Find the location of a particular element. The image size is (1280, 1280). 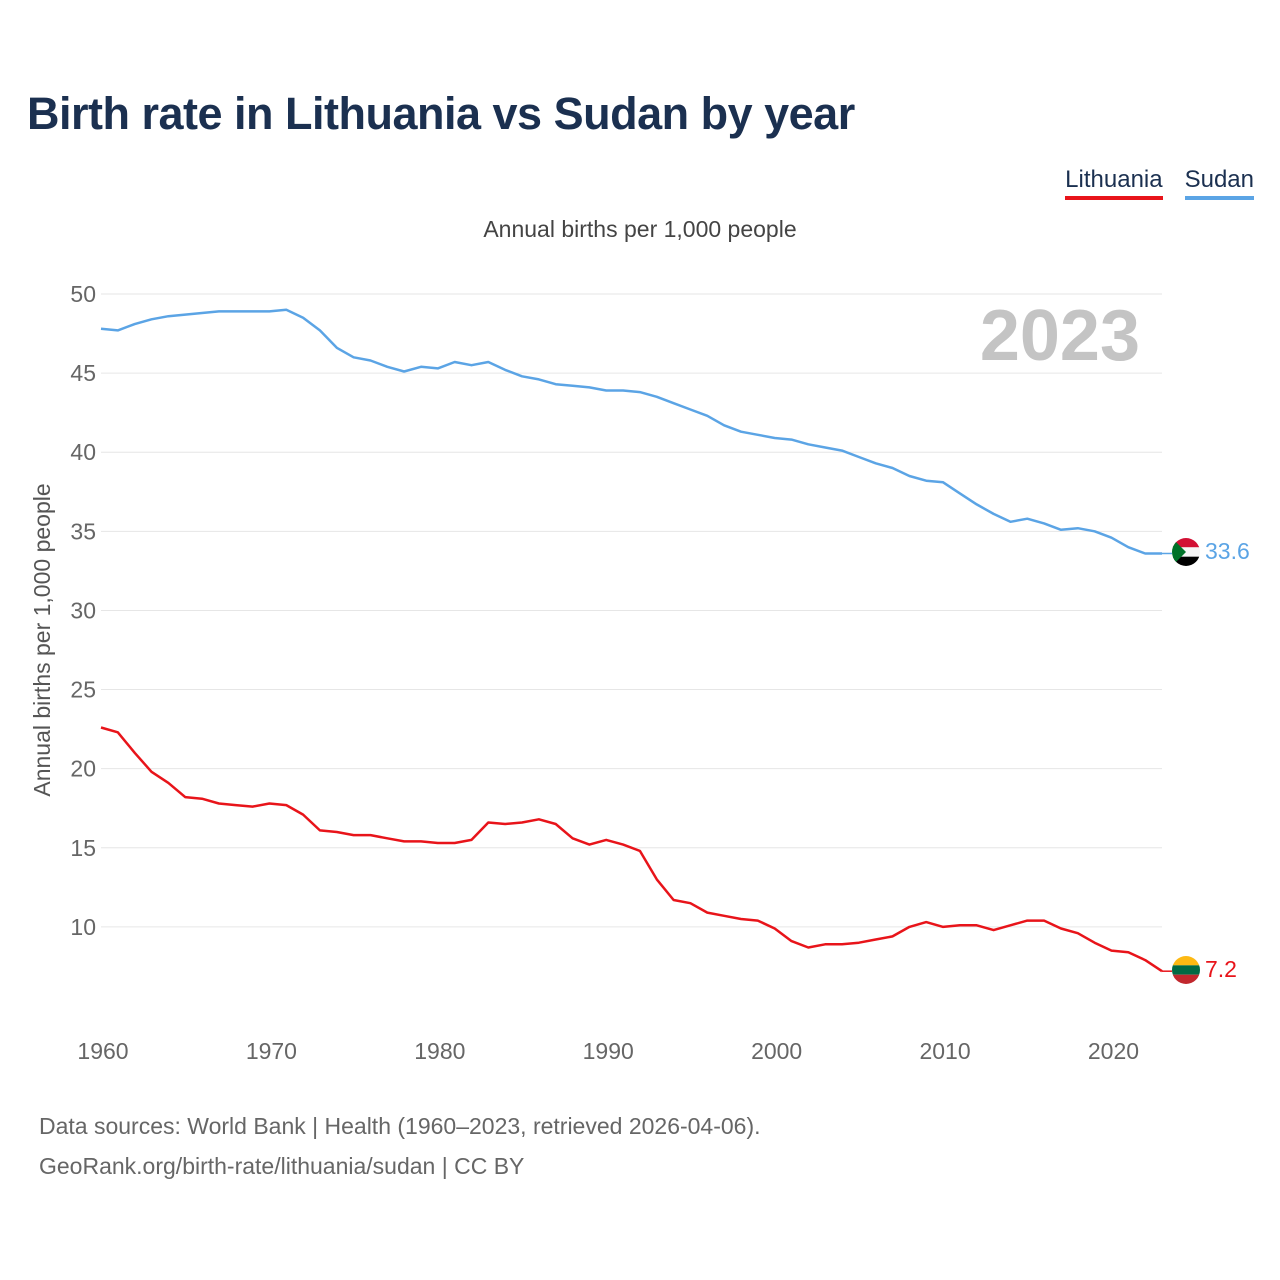

x-tick-label: 1970 is located at coordinates (271, 1051).